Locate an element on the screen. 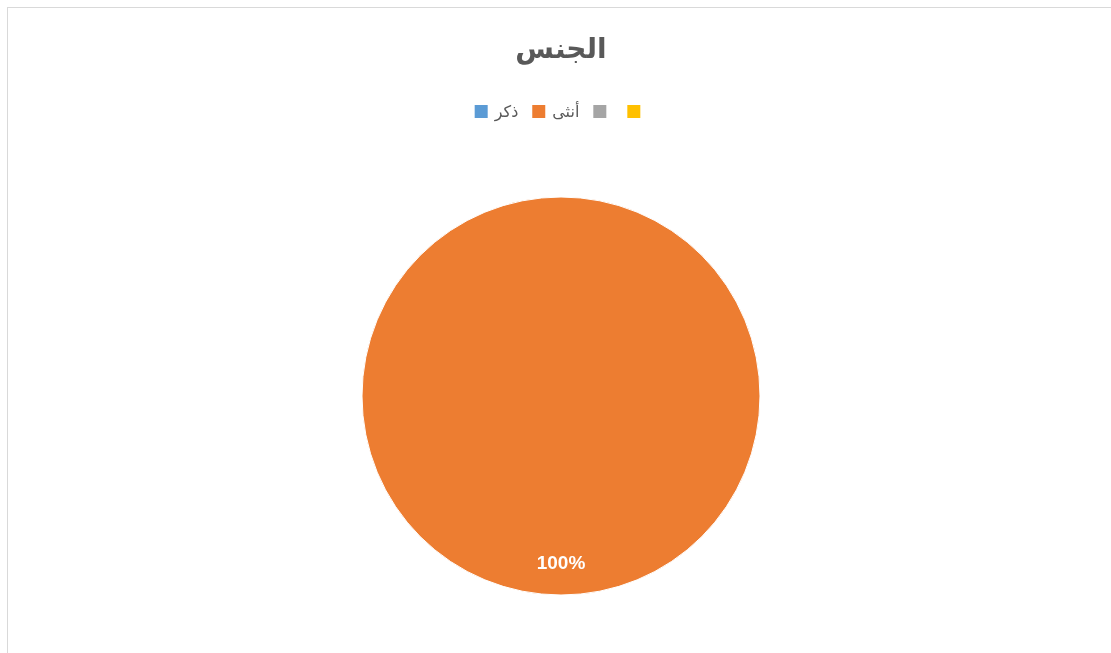  legend-label: ذكر is located at coordinates (506, 112).